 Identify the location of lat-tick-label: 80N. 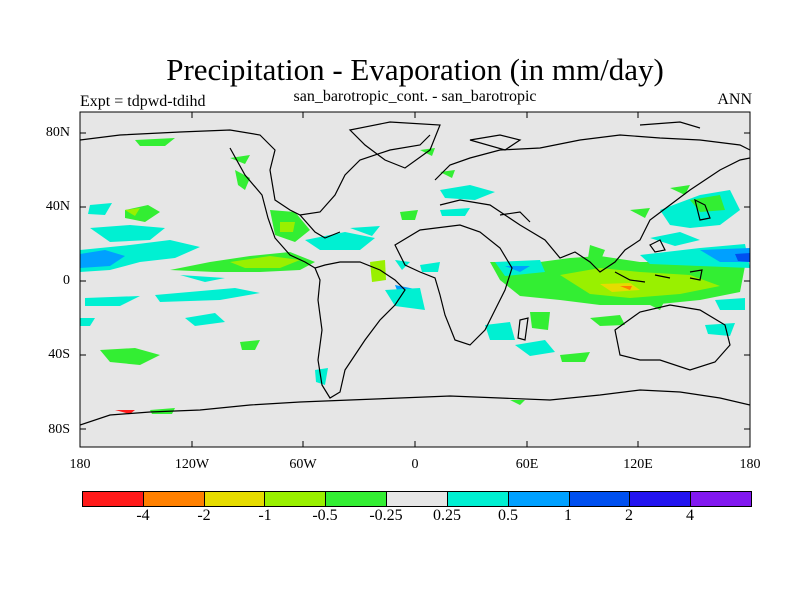
(57, 132).